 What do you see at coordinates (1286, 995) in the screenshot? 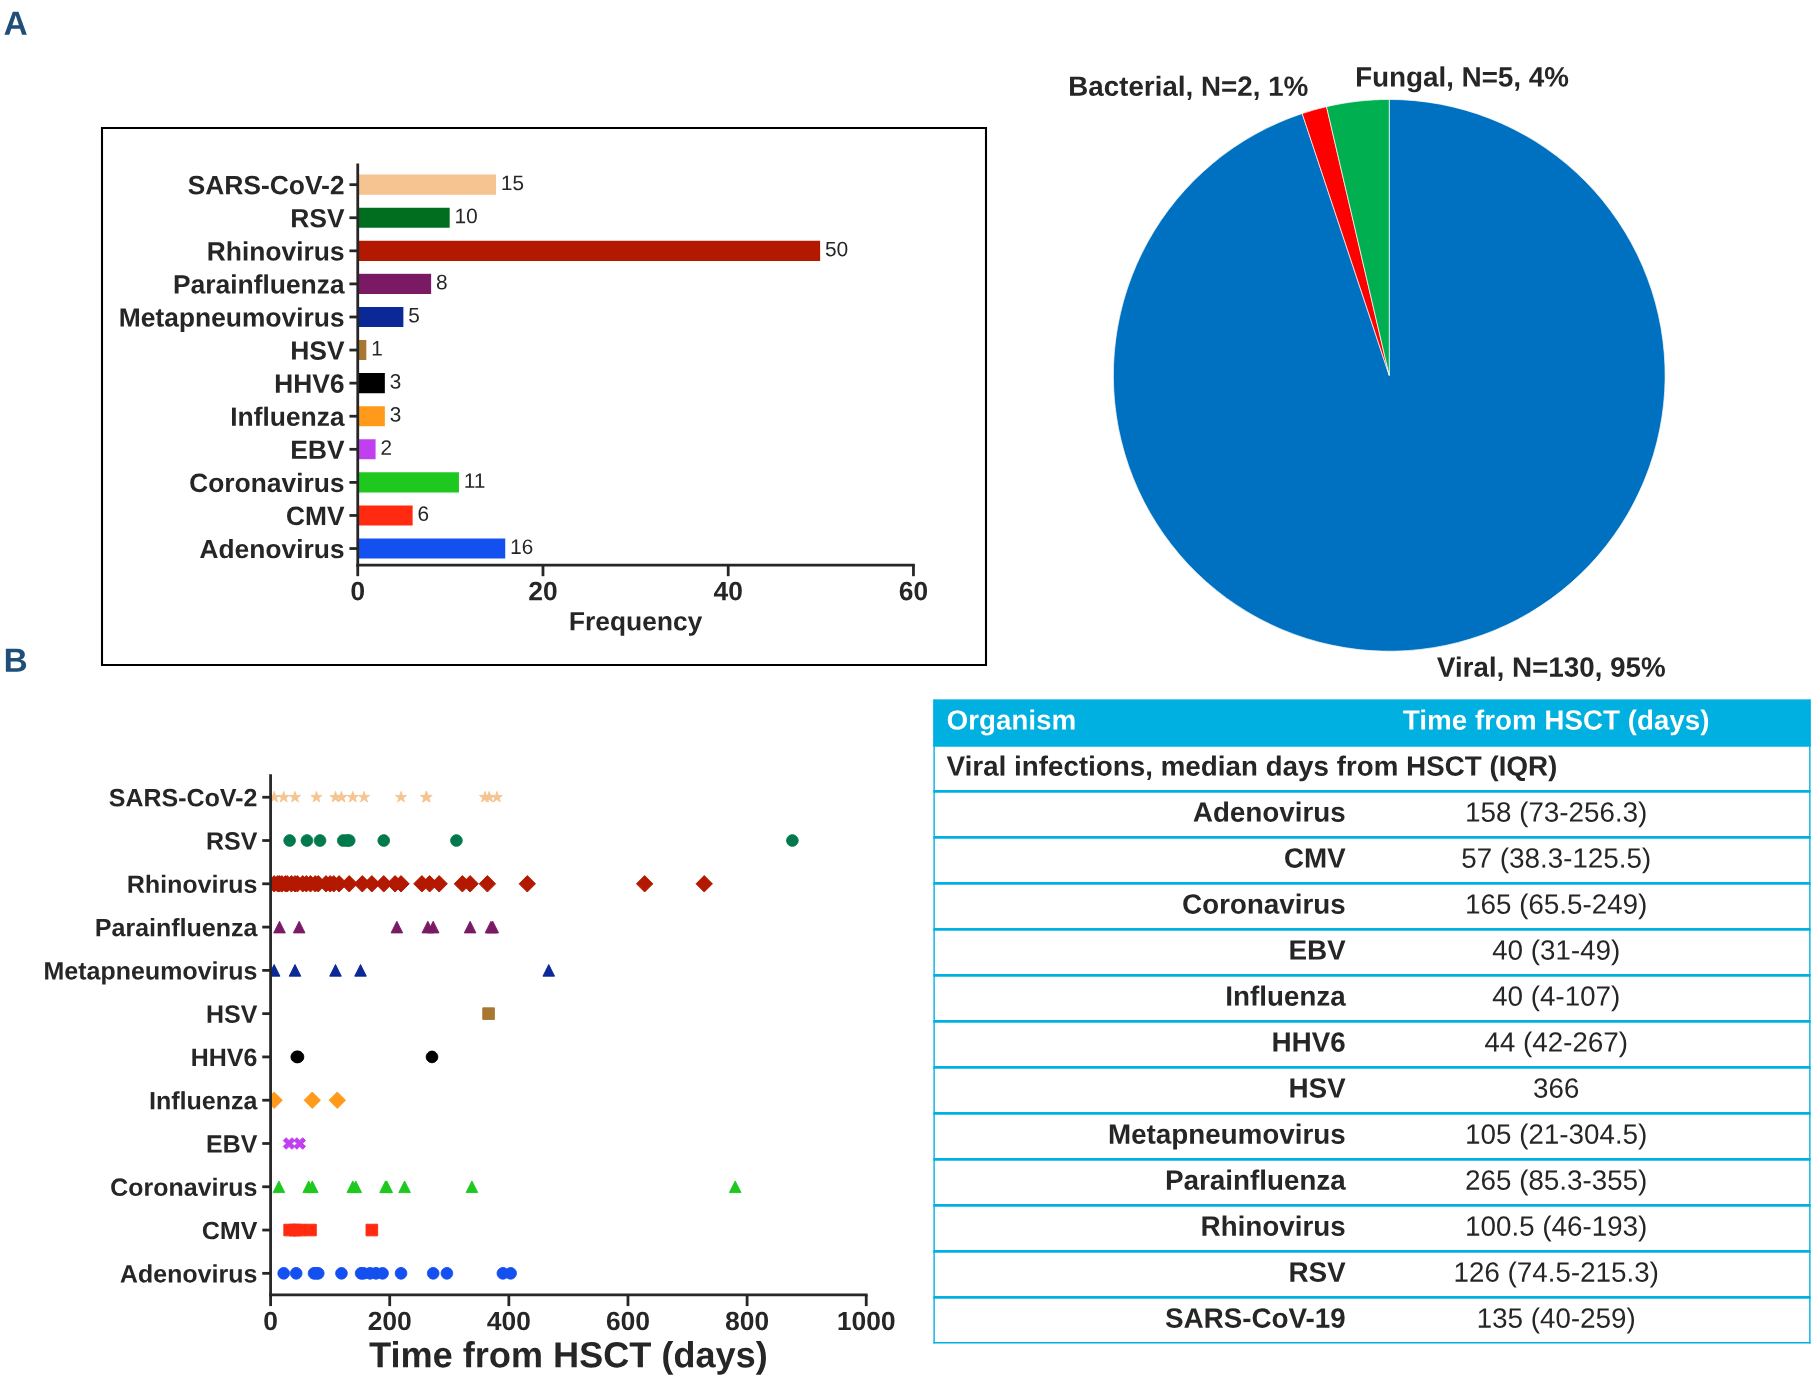
I see `category-label: Influenza` at bounding box center [1286, 995].